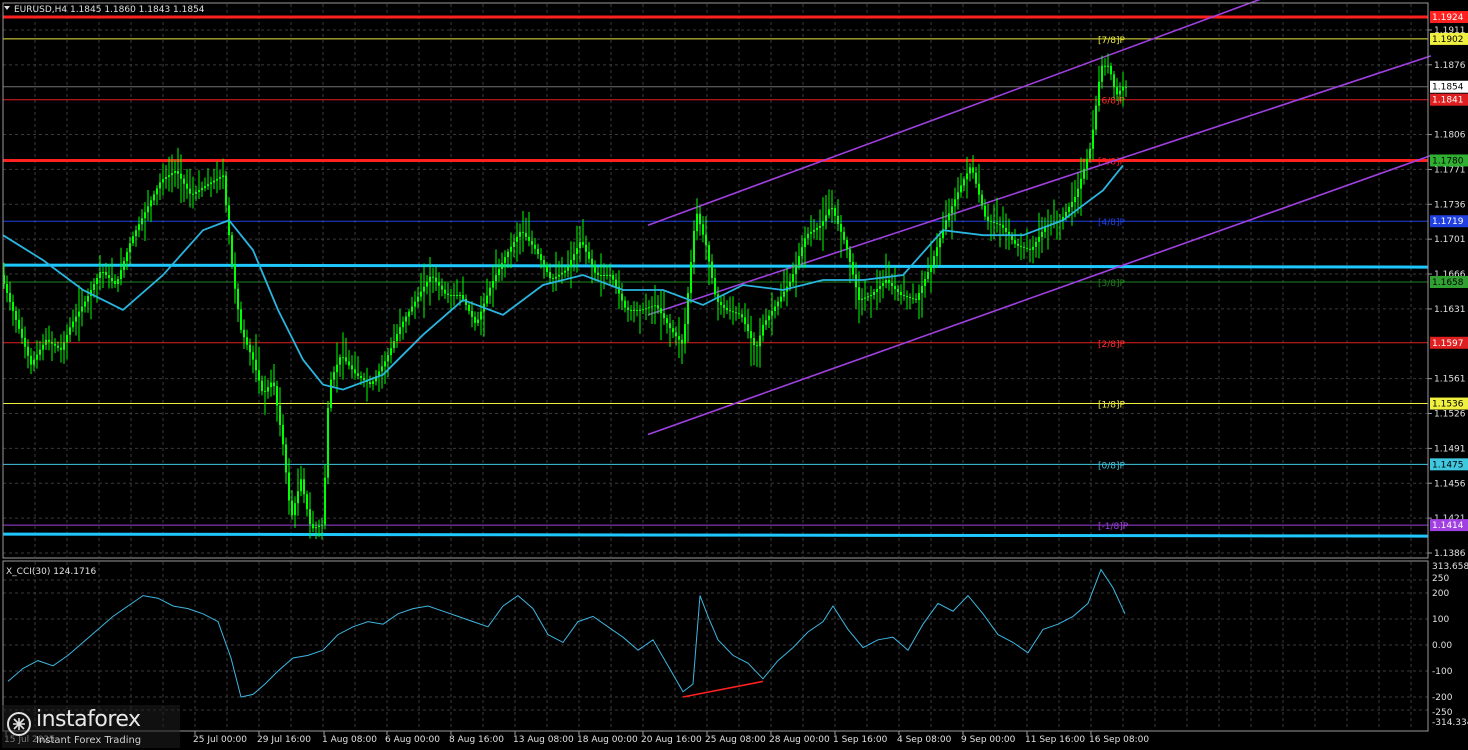  Describe the element at coordinates (1440, 594) in the screenshot. I see `cci-tick-label: 200` at that location.